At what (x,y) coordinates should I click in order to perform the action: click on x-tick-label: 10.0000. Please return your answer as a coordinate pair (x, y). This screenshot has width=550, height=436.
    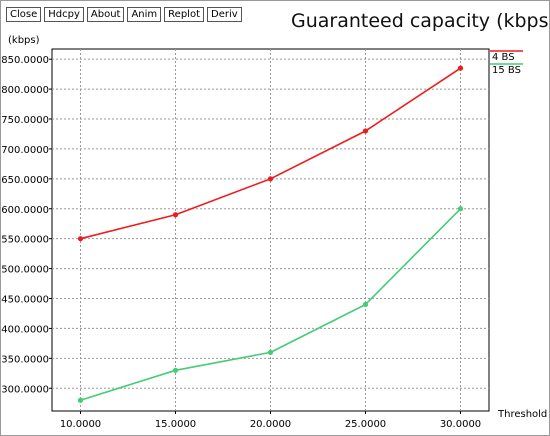
    Looking at the image, I should click on (80, 424).